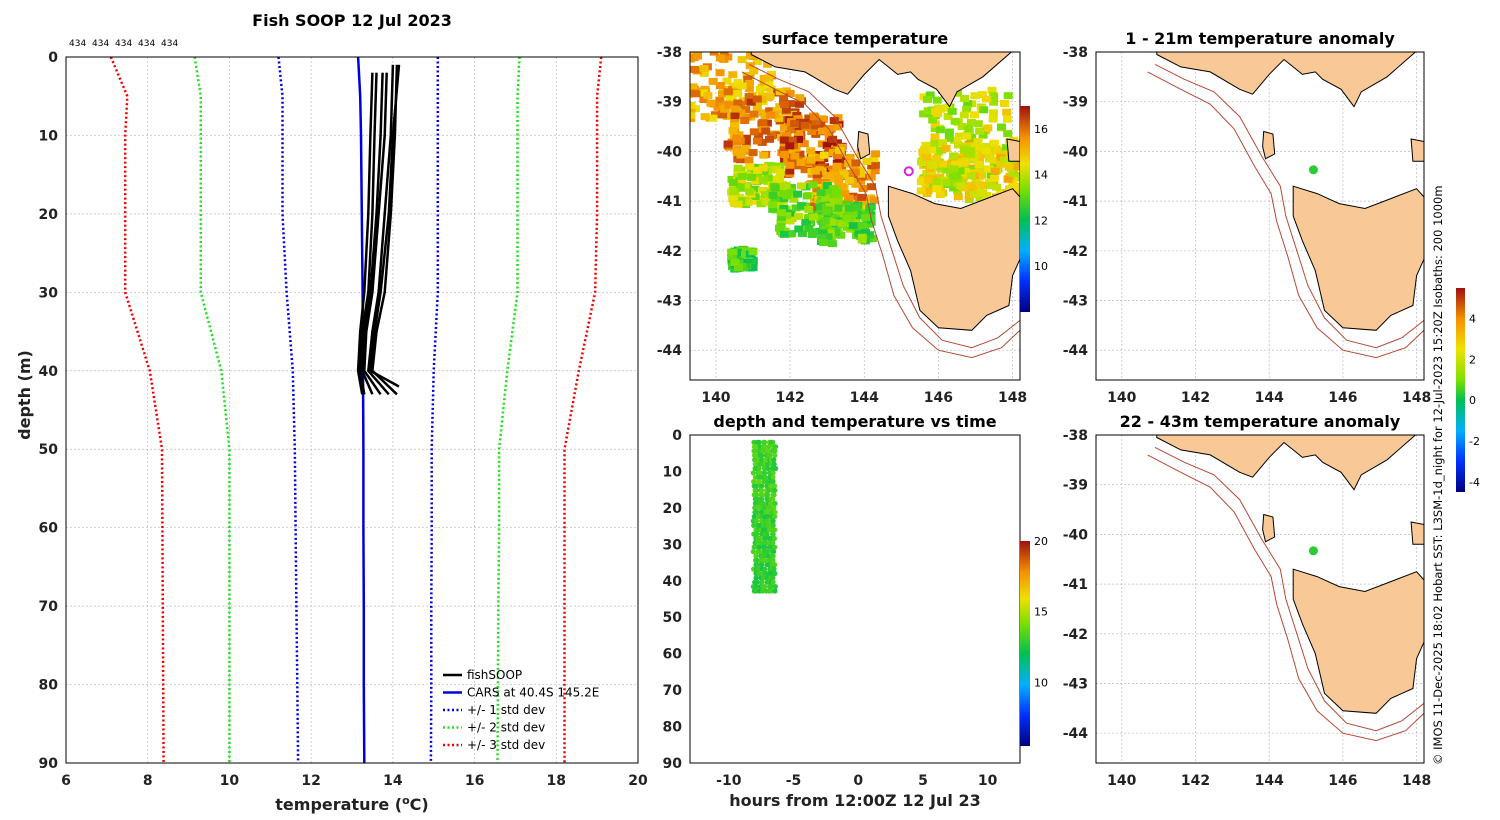 The height and width of the screenshot is (820, 1500). What do you see at coordinates (1041, 541) in the screenshot?
I see `colorbar-tick-label: 20` at bounding box center [1041, 541].